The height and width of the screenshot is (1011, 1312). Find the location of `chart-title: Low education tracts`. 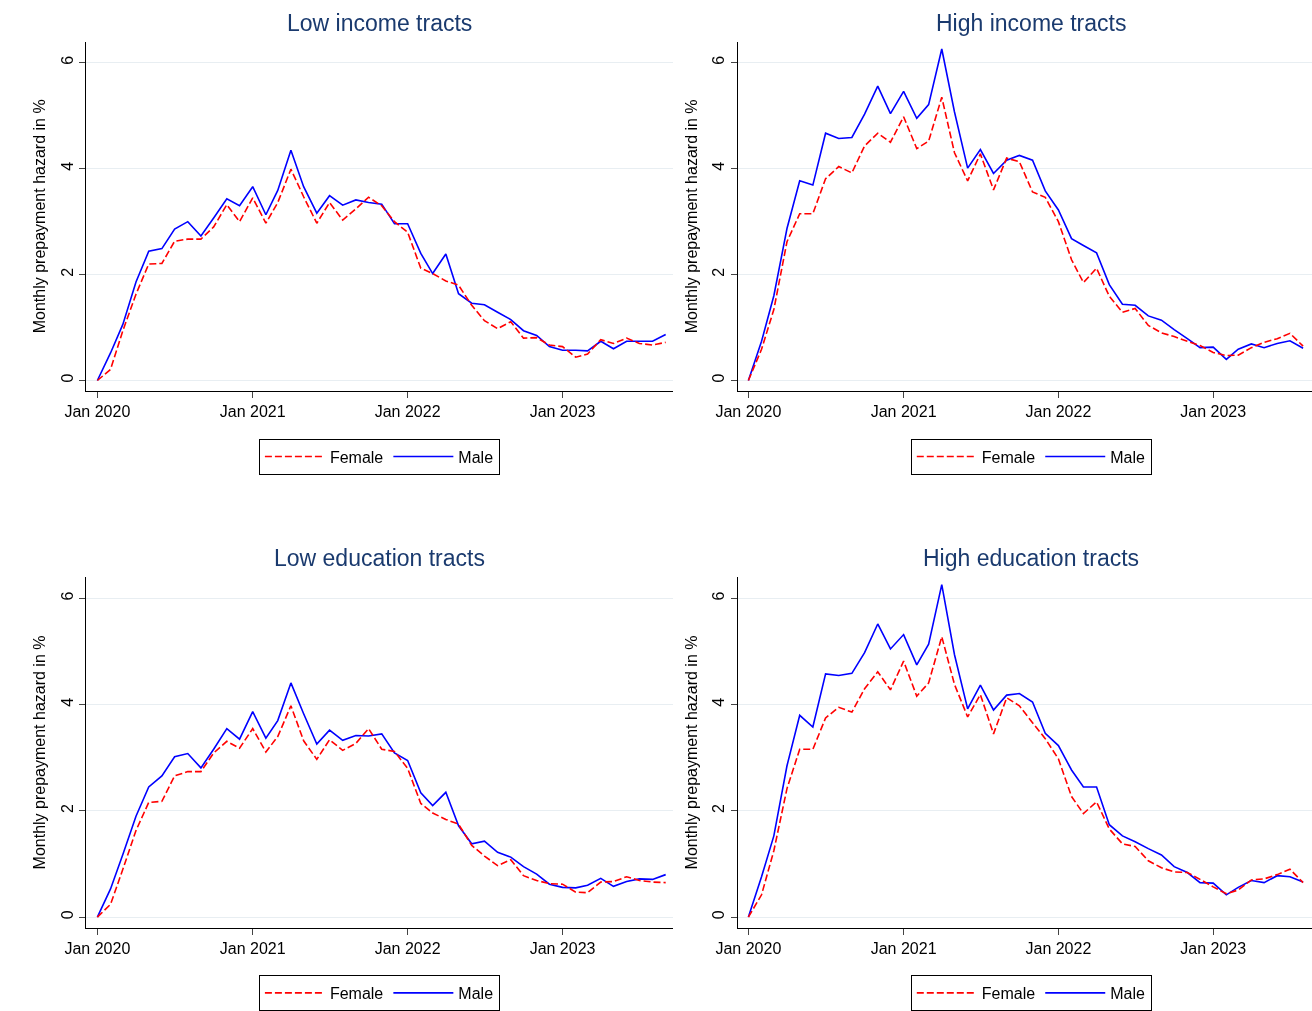

chart-title: Low education tracts is located at coordinates (379, 558).